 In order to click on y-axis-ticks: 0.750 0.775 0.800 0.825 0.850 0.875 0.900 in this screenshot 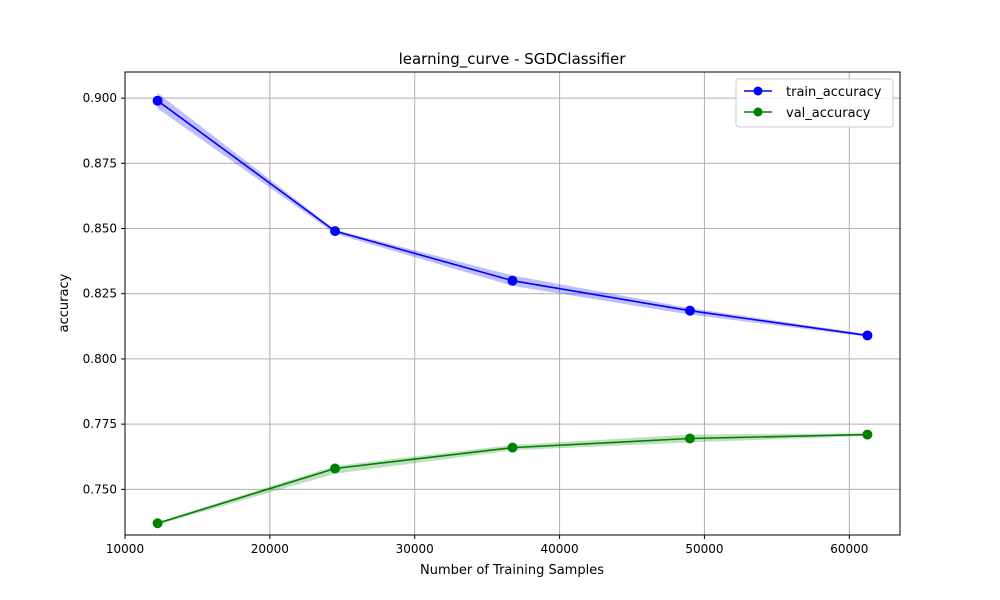, I will do `click(104, 293)`.